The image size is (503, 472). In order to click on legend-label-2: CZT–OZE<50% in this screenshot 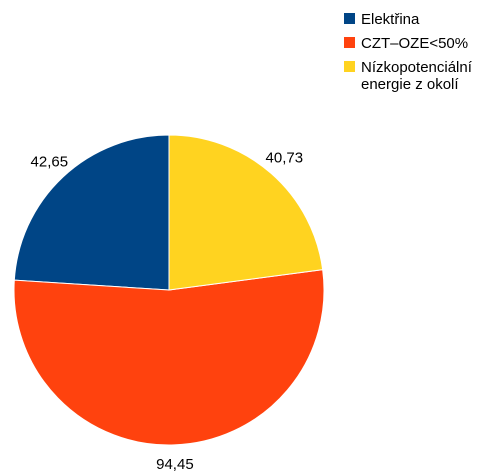, I will do `click(414, 43)`.